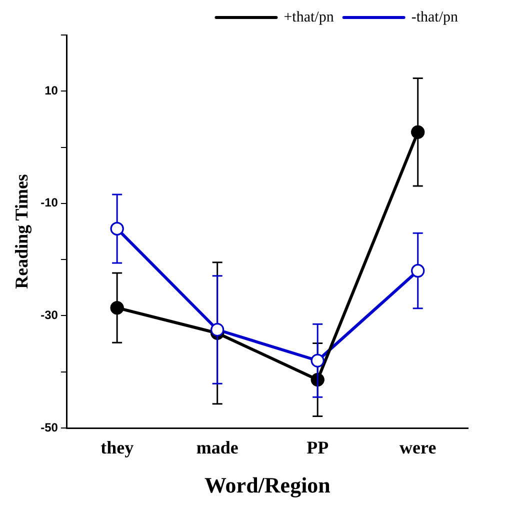 The height and width of the screenshot is (508, 508). Describe the element at coordinates (21, 231) in the screenshot. I see `y-axis-title: Reading Times` at that location.